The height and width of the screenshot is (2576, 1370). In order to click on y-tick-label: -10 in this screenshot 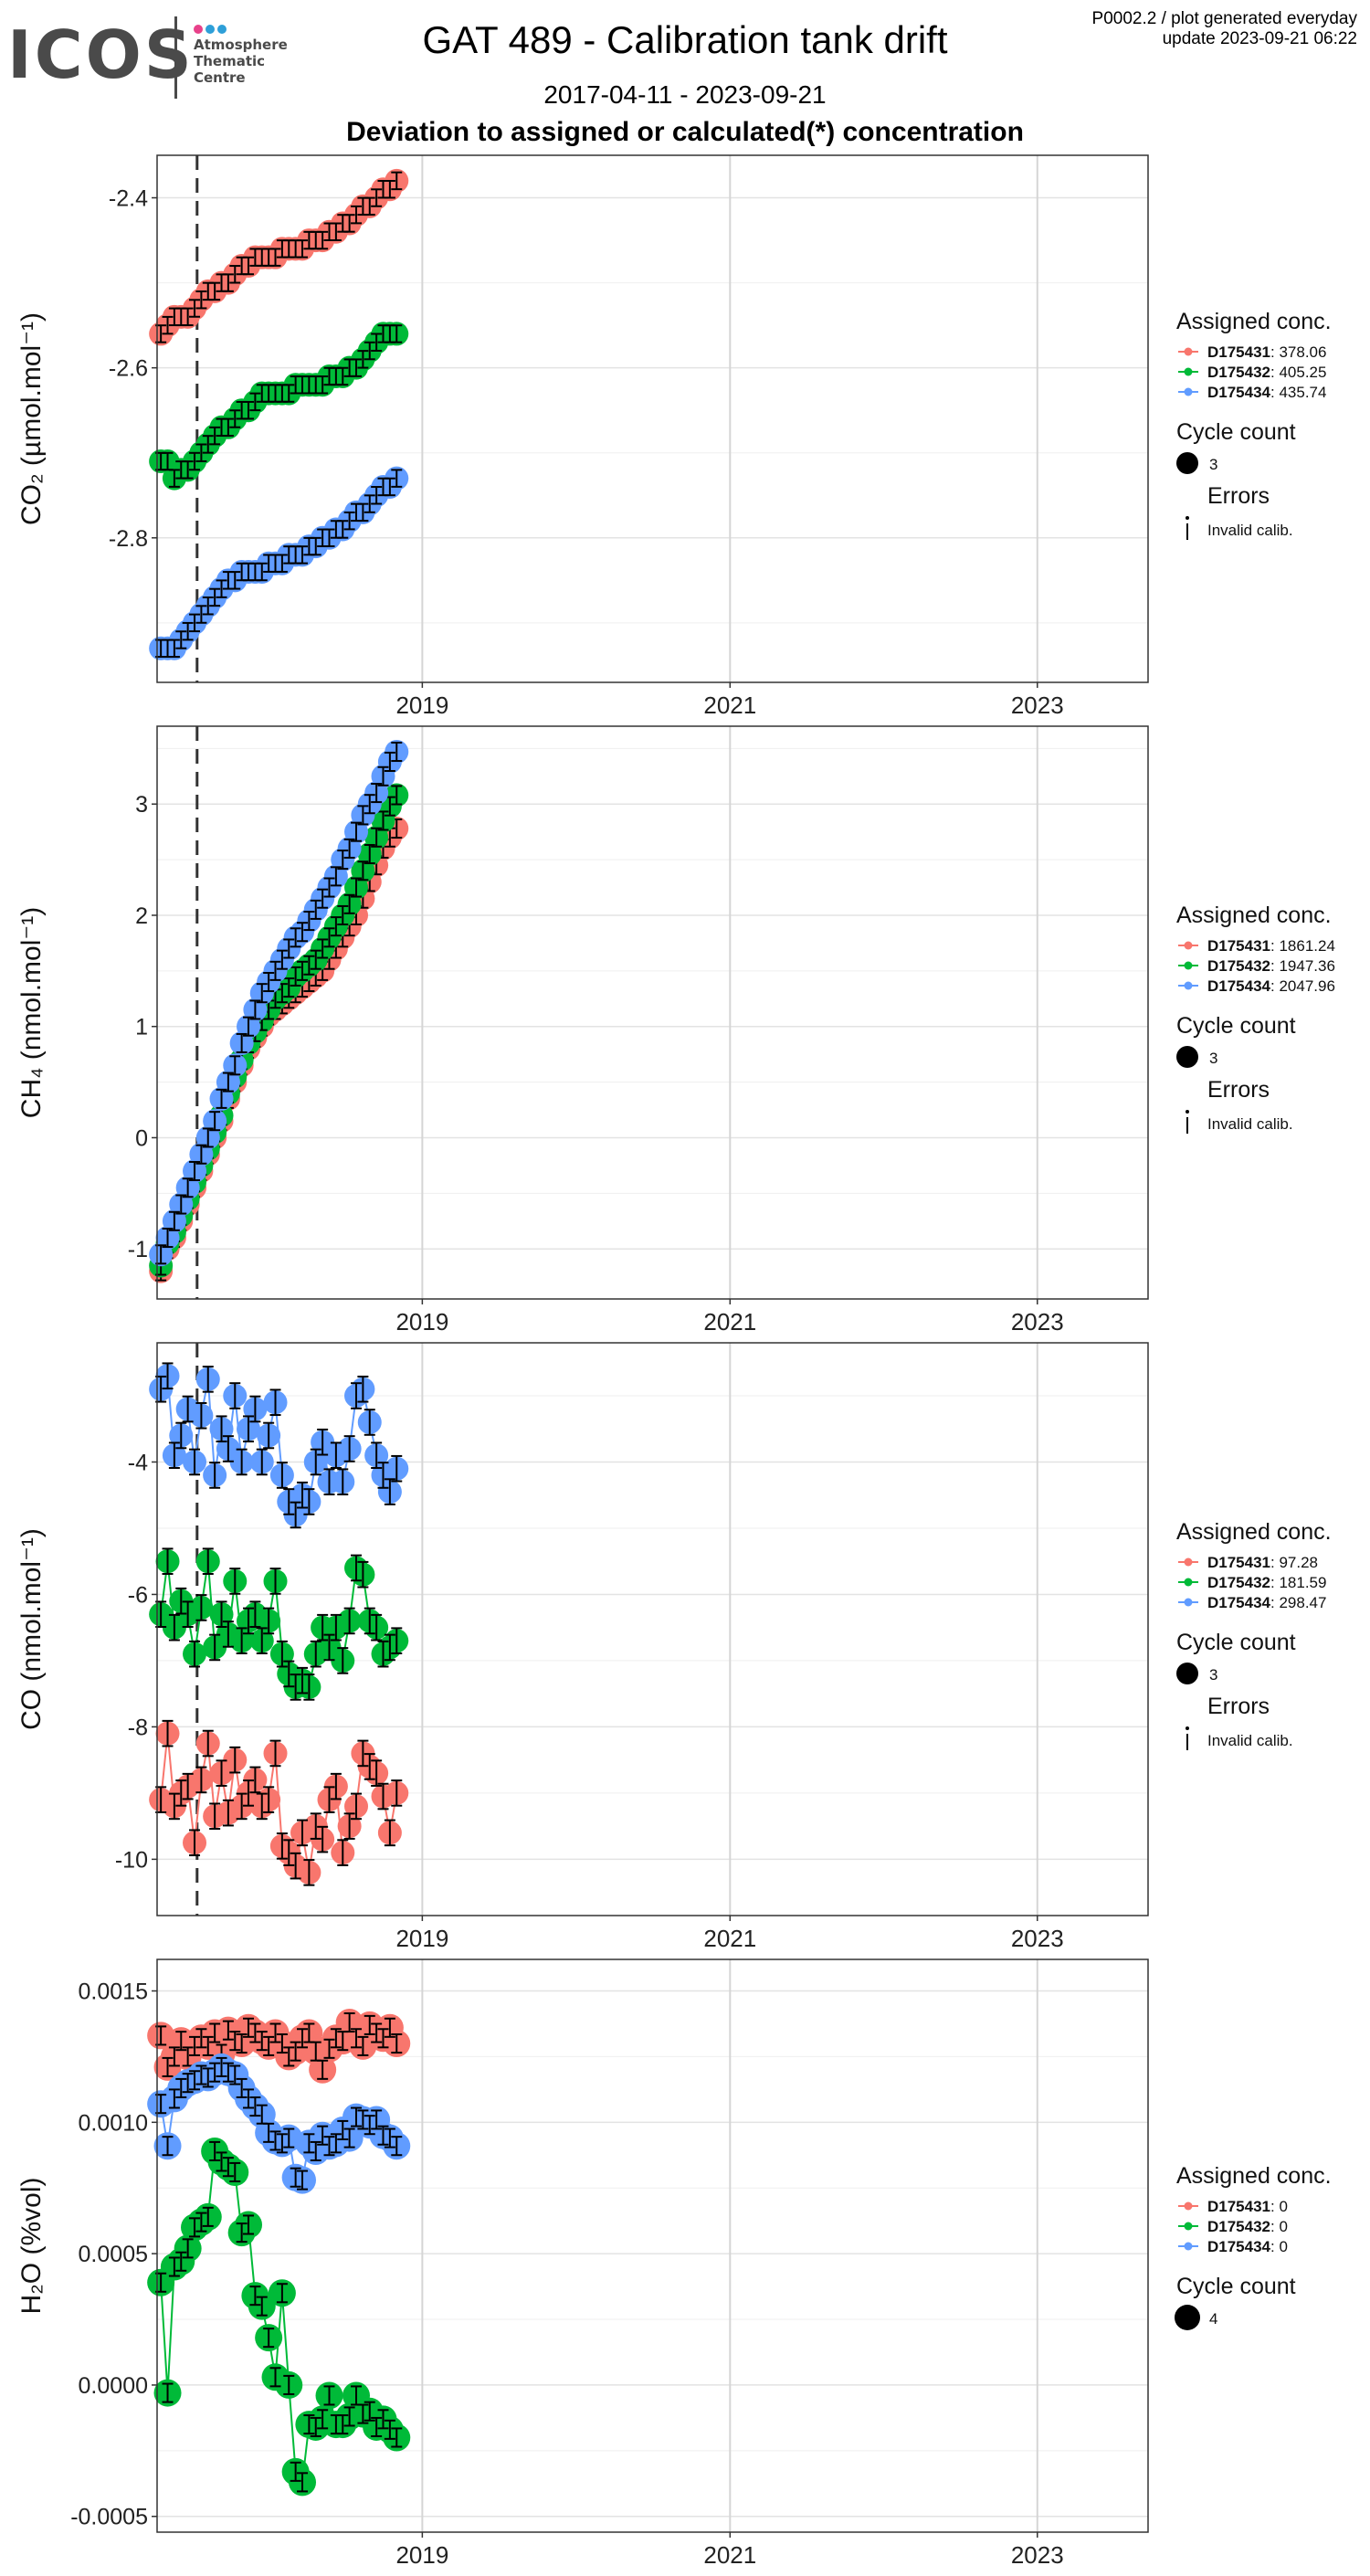, I will do `click(131, 1860)`.